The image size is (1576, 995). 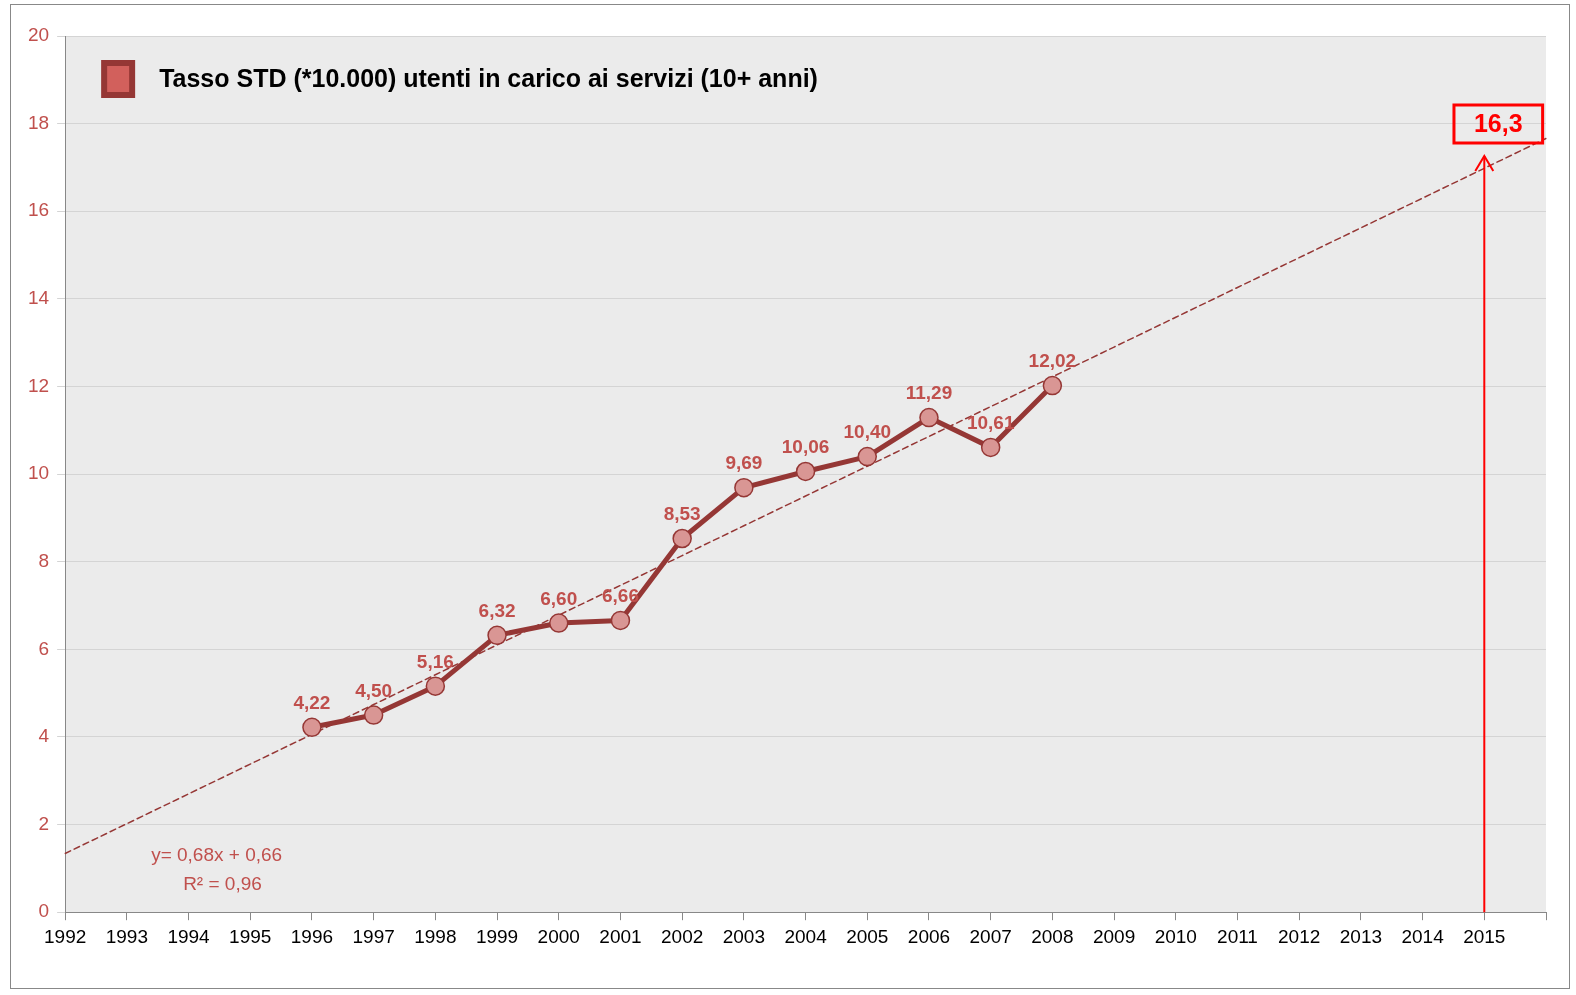 What do you see at coordinates (44, 911) in the screenshot?
I see `y-tick-label: 0` at bounding box center [44, 911].